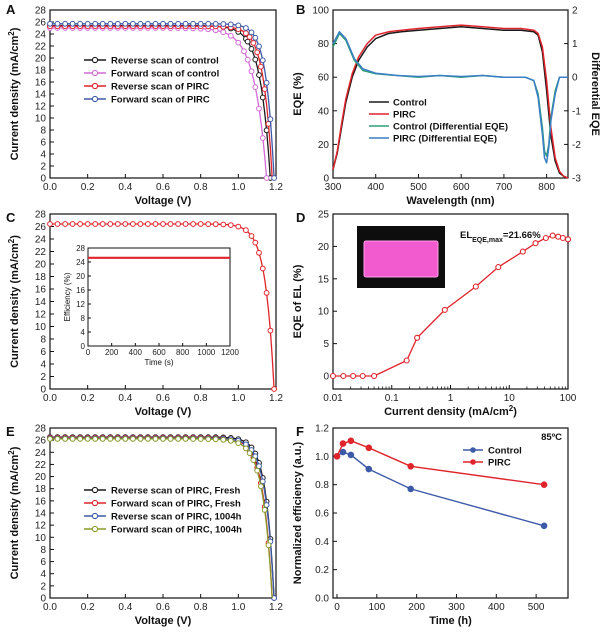 This screenshot has height=635, width=600. Describe the element at coordinates (499, 463) in the screenshot. I see `legend-label-pirc: PIRC` at that location.